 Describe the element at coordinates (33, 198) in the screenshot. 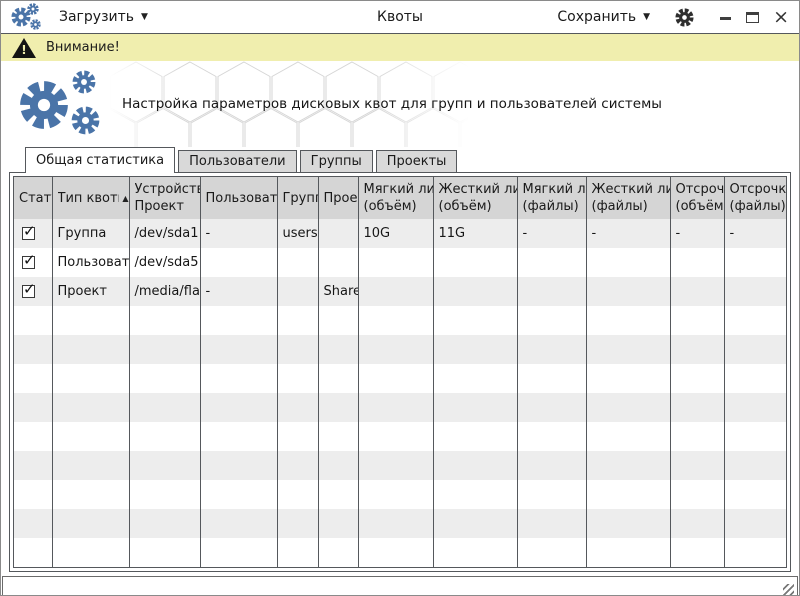

I see `column-header-0: Статус` at that location.